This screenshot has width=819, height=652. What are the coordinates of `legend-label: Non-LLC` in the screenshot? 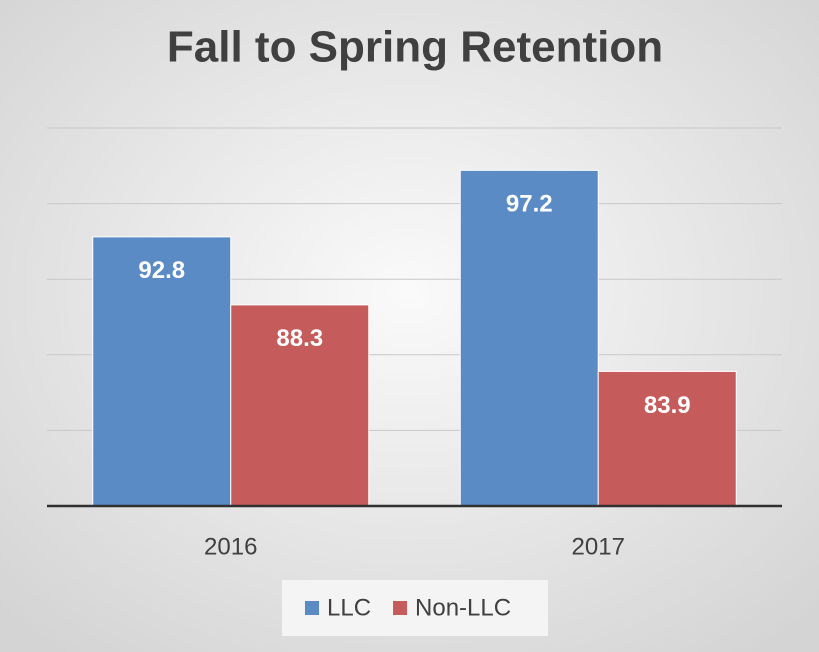 It's located at (463, 607).